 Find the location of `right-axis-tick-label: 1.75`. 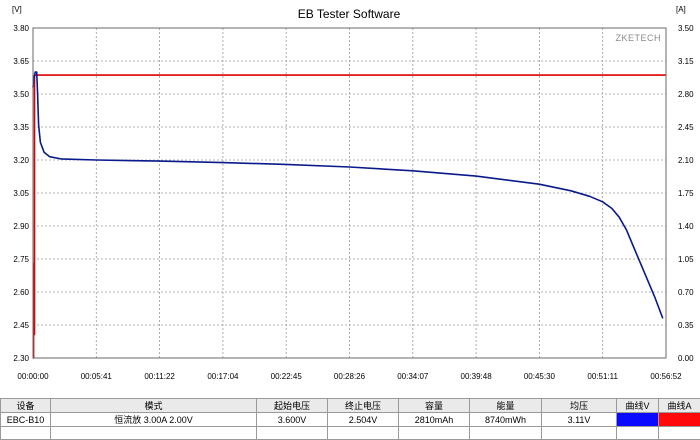

right-axis-tick-label: 1.75 is located at coordinates (686, 193).